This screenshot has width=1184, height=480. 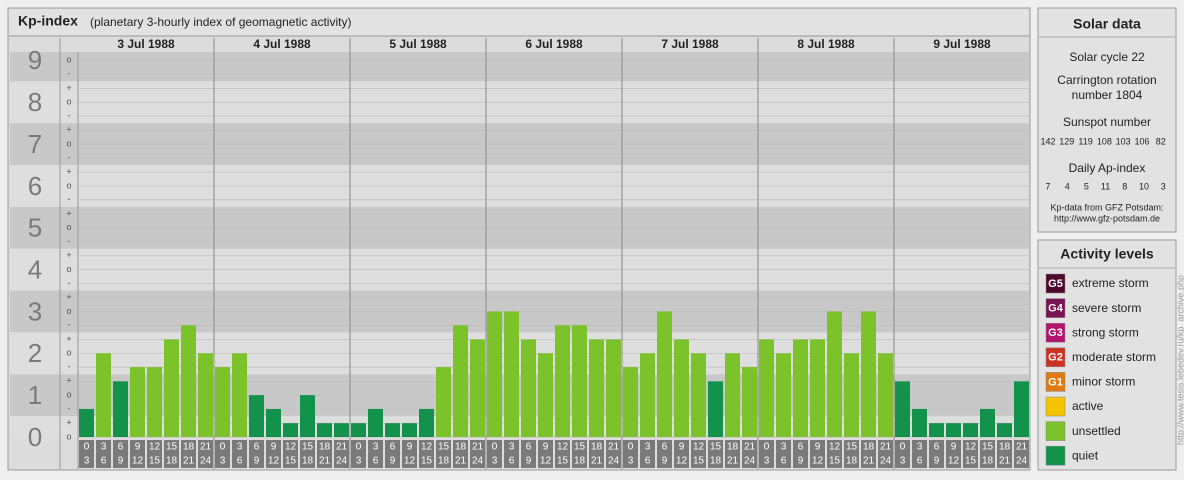 What do you see at coordinates (146, 44) in the screenshot?
I see `date-label: 3 Jul 1988` at bounding box center [146, 44].